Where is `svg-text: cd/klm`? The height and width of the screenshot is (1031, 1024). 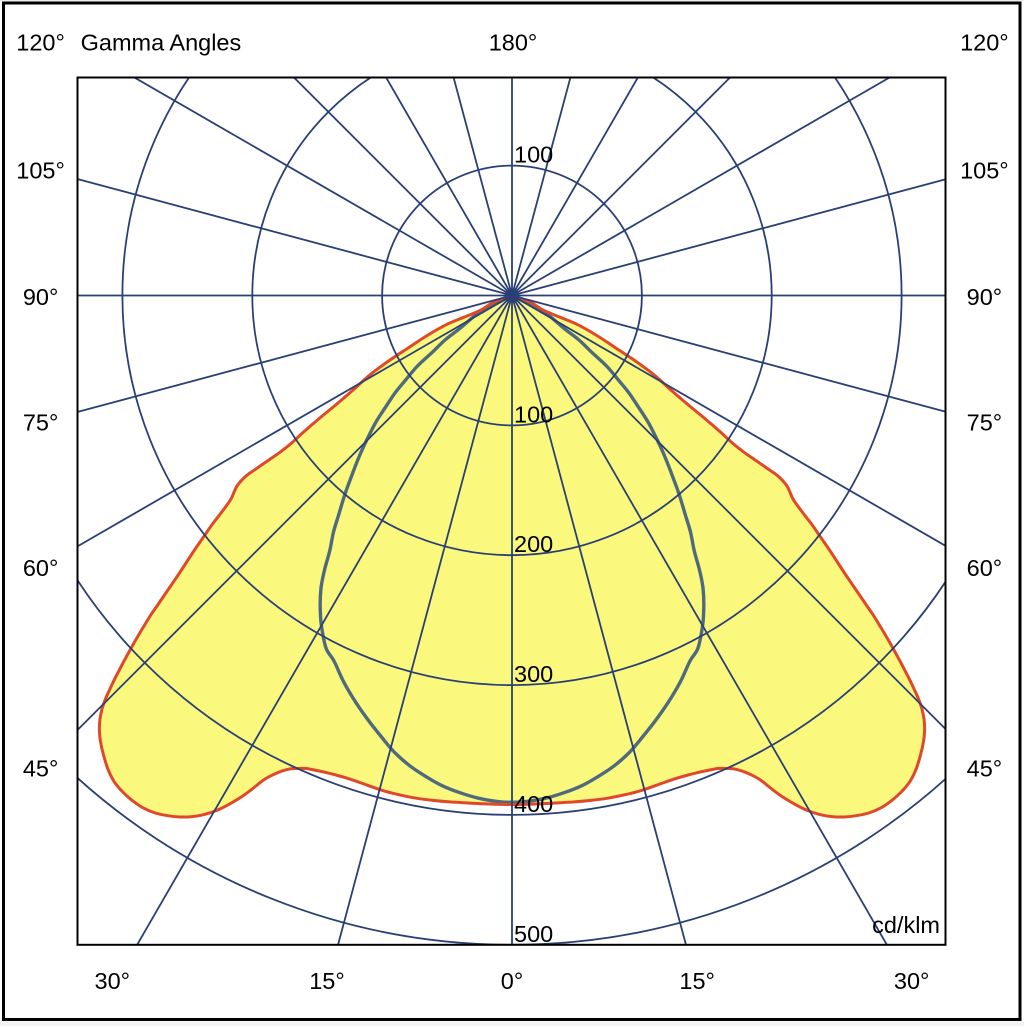
svg-text: cd/klm is located at coordinates (906, 925).